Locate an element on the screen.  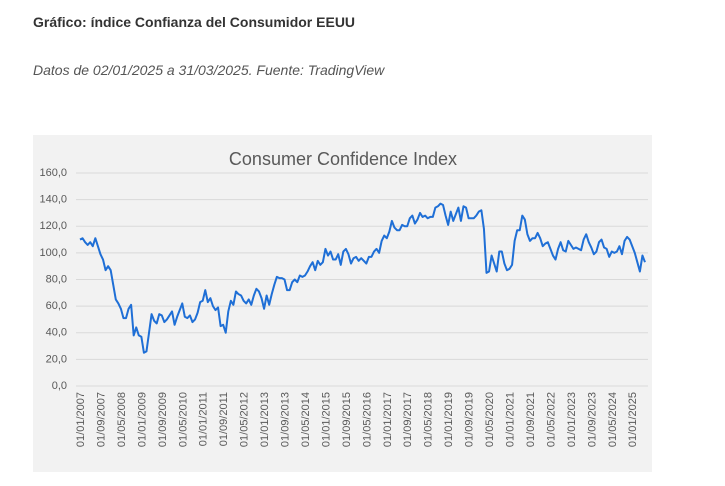
x-tick-label: 01/09/2021 is located at coordinates (531, 419).